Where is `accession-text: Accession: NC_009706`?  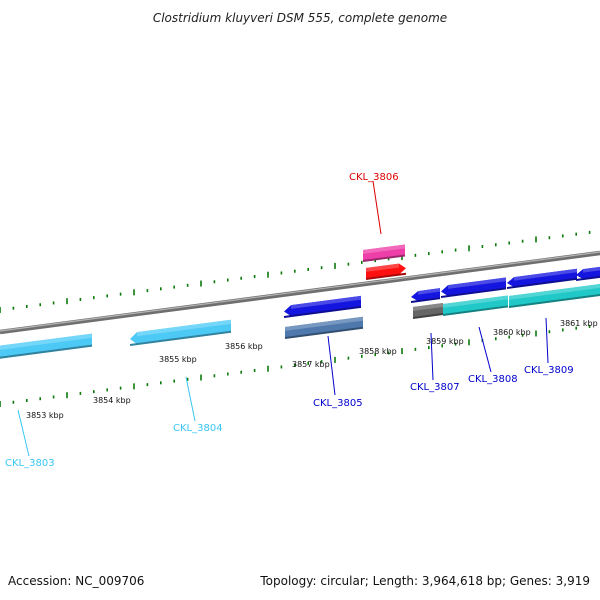
accession-text: Accession: NC_009706 is located at coordinates (76, 581).